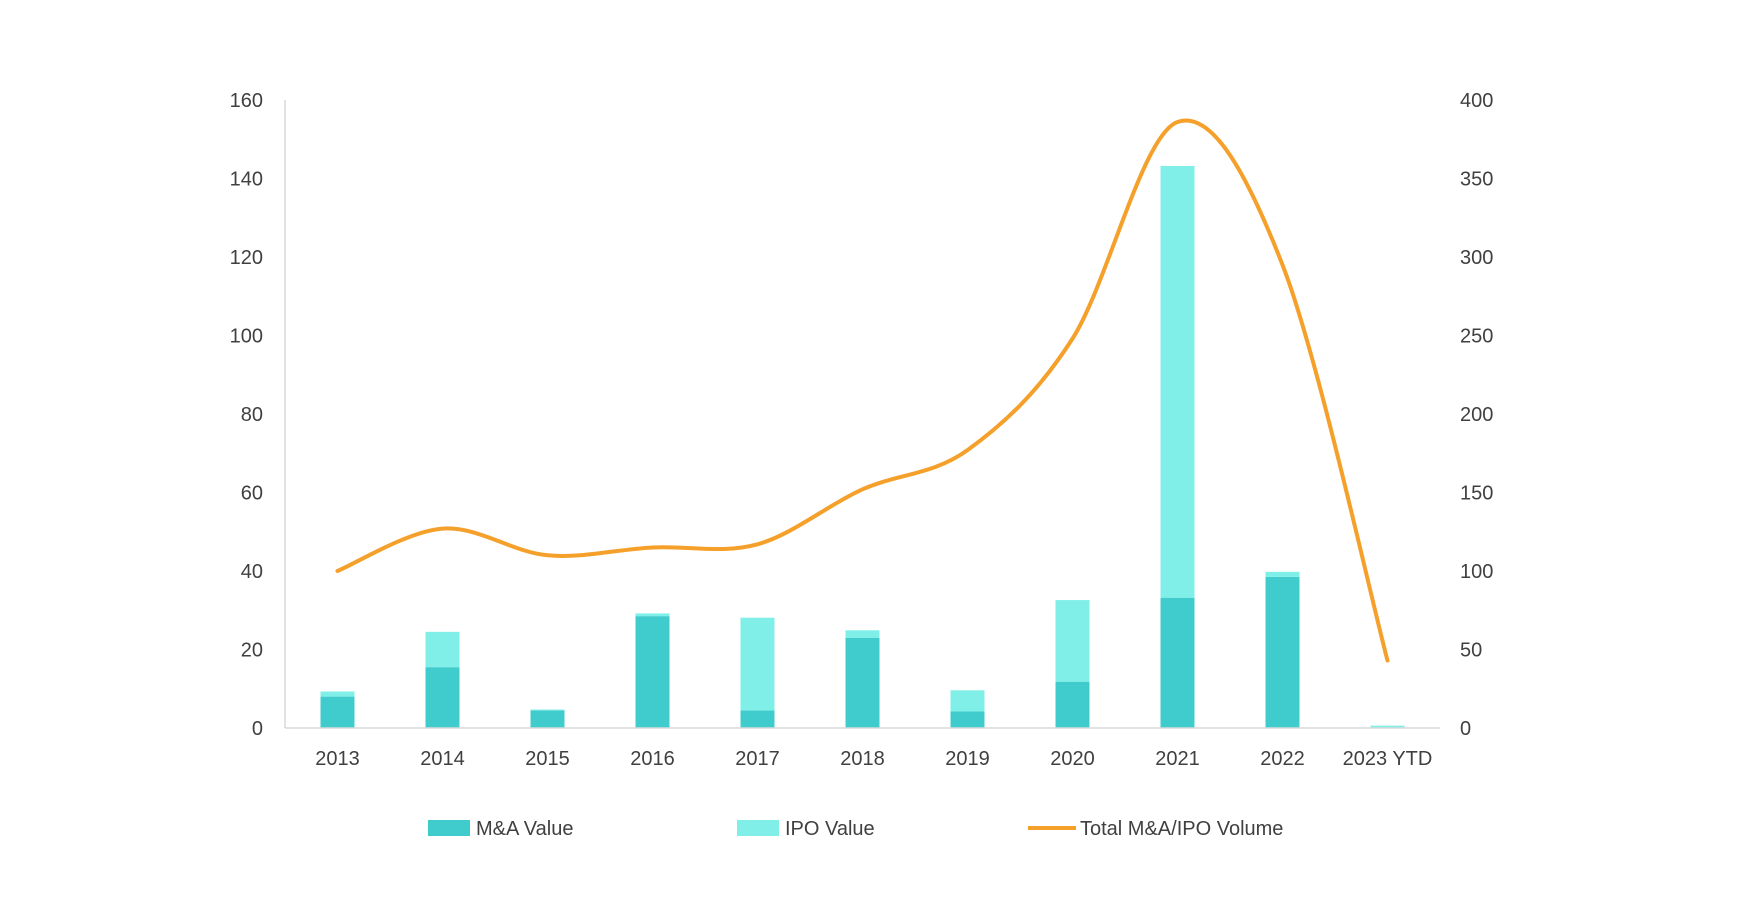 This screenshot has height=921, width=1750. I want to click on y-left-tick-label: 80, so click(252, 415).